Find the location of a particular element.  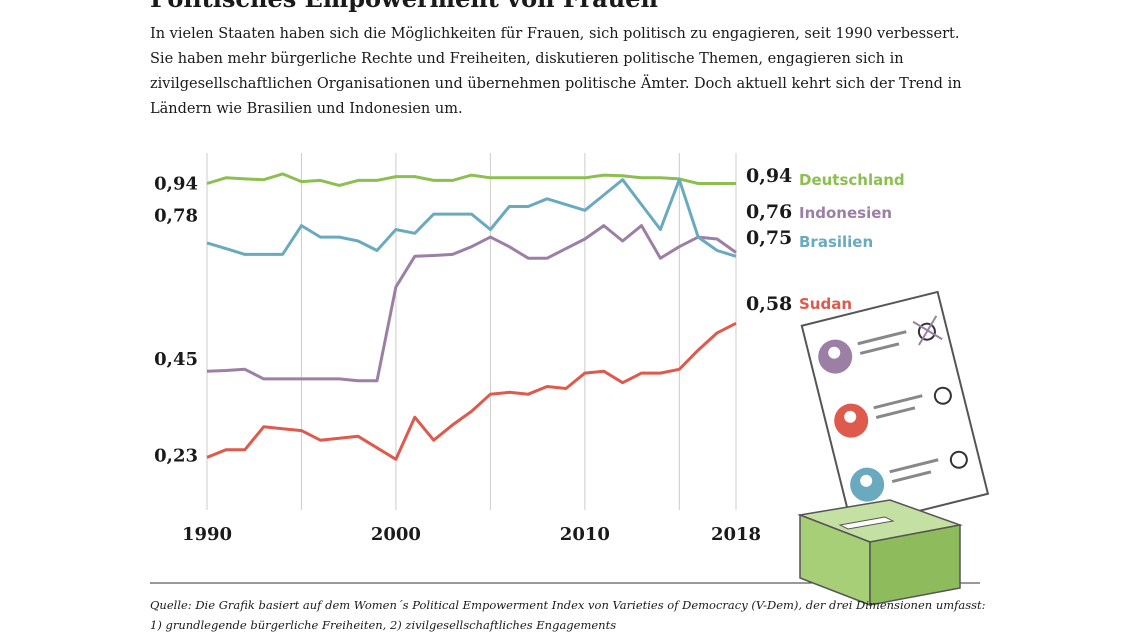

start-value-label: 0,78 is located at coordinates (176, 216).